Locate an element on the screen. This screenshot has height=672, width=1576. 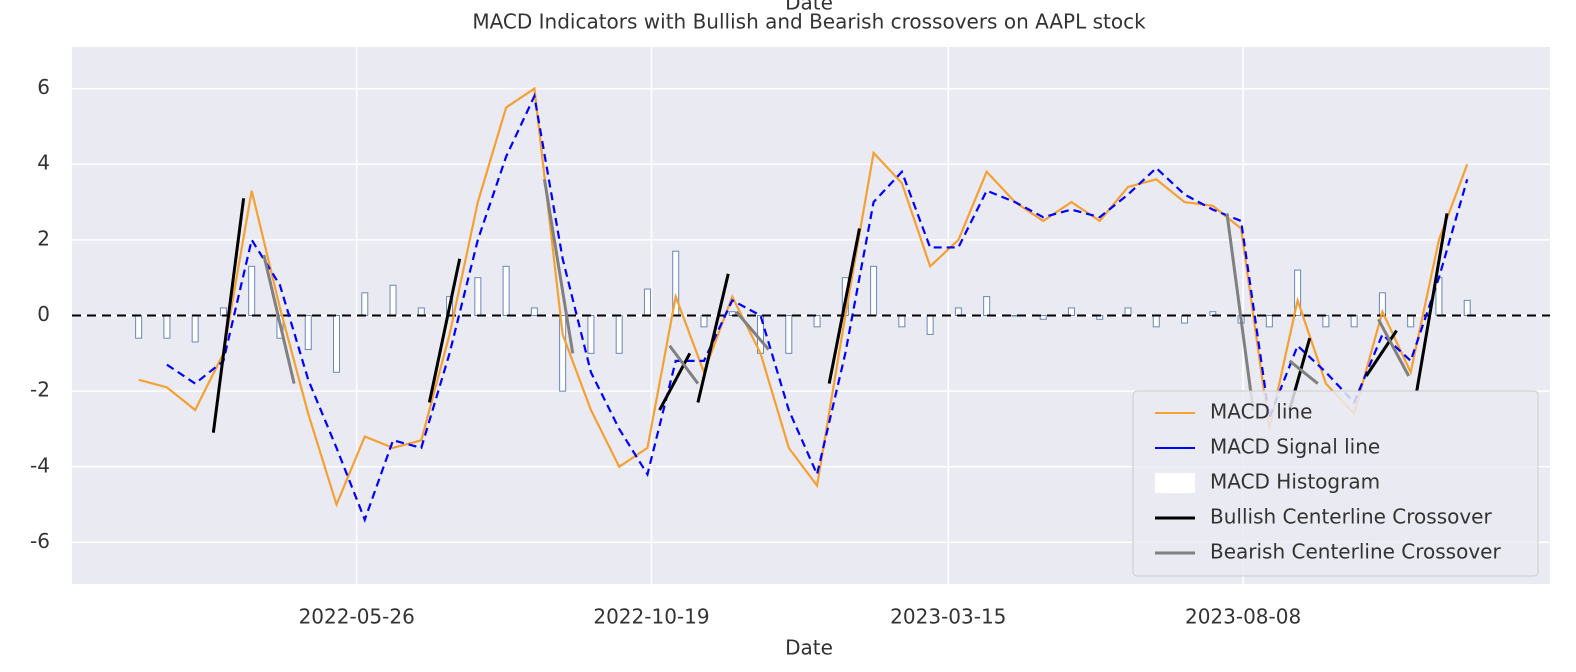
y-tick-label: 0 is located at coordinates (43, 314).